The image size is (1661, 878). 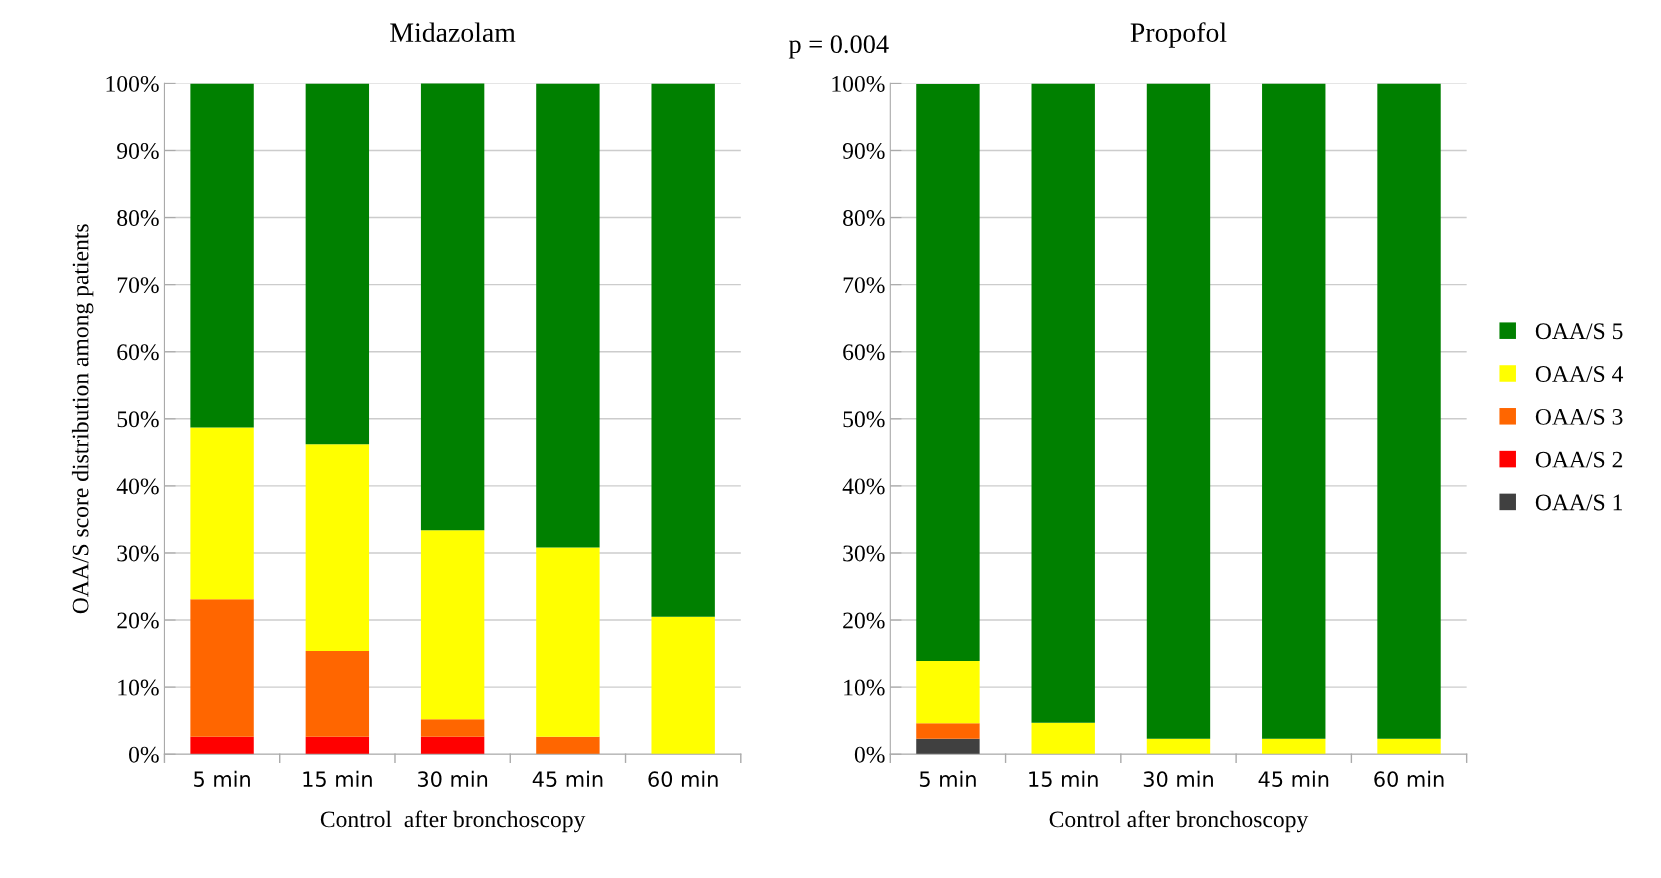 What do you see at coordinates (1578, 502) in the screenshot?
I see `legend-label: OAA/S 1` at bounding box center [1578, 502].